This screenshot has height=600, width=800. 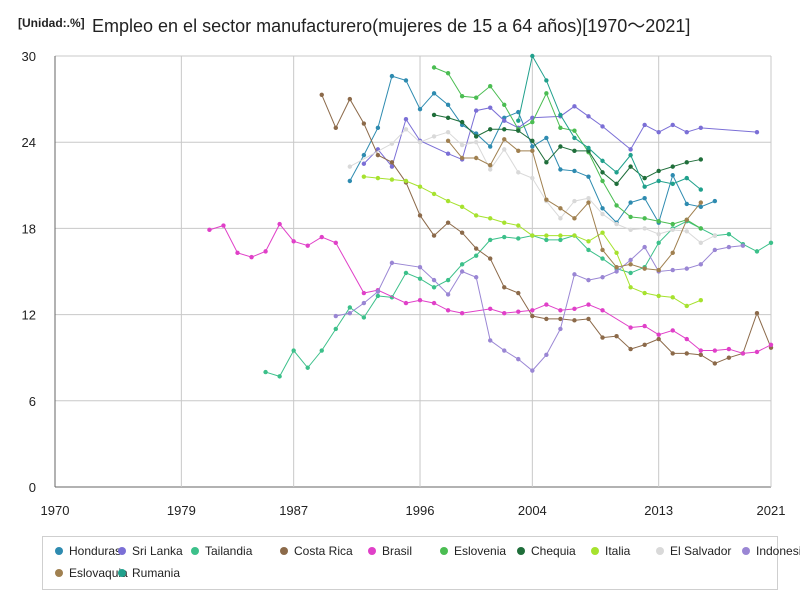 I want to click on legend-item: Chequia, so click(x=546, y=551).